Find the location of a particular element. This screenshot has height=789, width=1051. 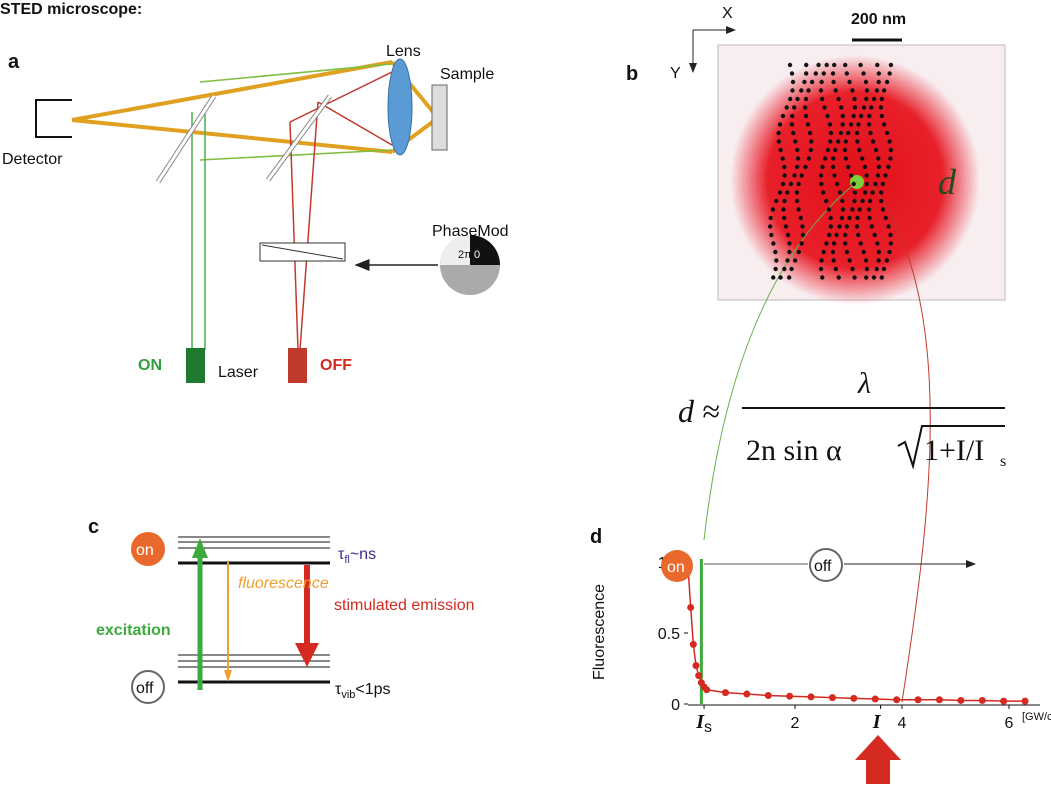

sqrt is located at coordinates (951, 447).